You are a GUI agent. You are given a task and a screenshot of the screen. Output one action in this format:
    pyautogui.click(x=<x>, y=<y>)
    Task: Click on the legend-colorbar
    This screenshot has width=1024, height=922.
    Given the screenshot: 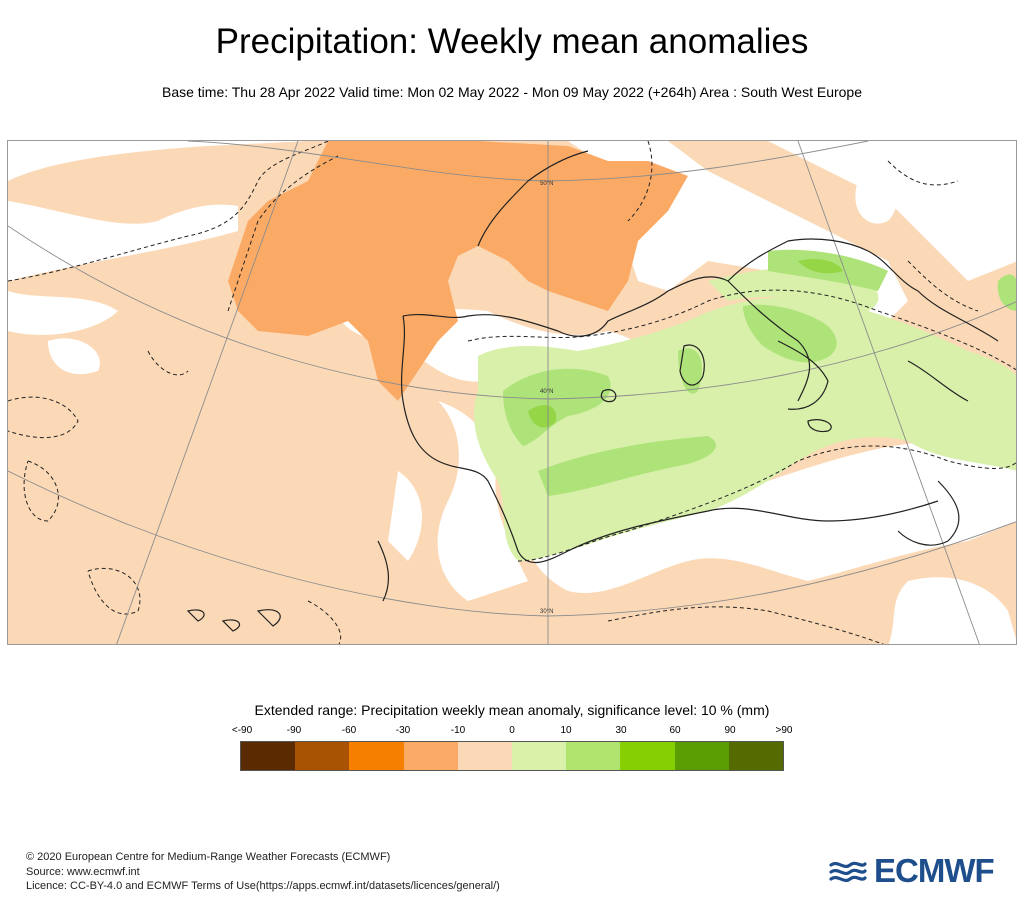 What is the action you would take?
    pyautogui.click(x=512, y=756)
    